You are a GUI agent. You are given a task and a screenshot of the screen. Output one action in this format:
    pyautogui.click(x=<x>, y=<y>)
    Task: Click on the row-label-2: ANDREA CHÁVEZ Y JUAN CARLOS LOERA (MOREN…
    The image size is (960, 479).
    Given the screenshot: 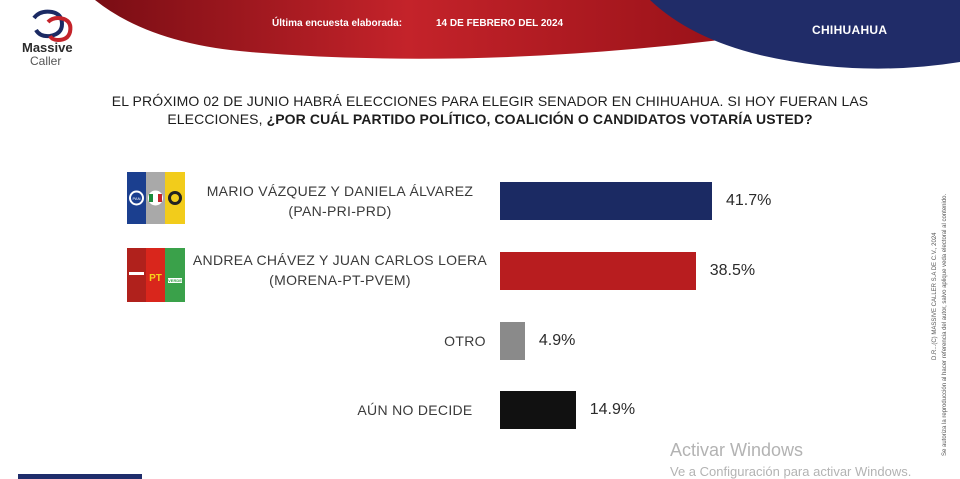 What is the action you would take?
    pyautogui.click(x=340, y=270)
    